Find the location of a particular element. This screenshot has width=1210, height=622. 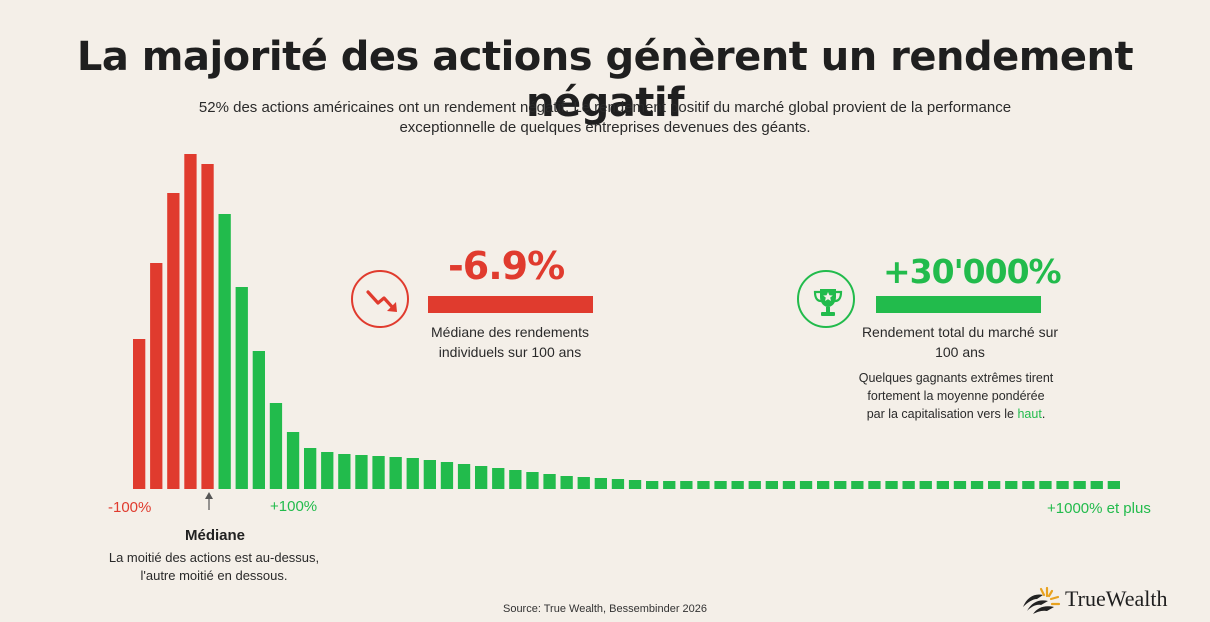

source-note: Source: True Wealth, Bessembinder 2026 is located at coordinates (605, 609).